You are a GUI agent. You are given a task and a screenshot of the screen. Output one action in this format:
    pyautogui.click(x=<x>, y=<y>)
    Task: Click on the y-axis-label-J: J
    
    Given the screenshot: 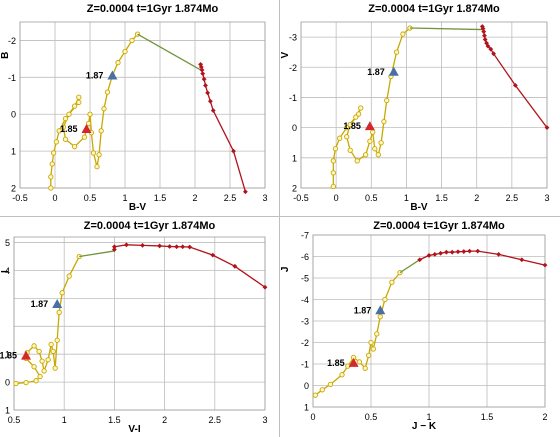 What is the action you would take?
    pyautogui.click(x=285, y=270)
    